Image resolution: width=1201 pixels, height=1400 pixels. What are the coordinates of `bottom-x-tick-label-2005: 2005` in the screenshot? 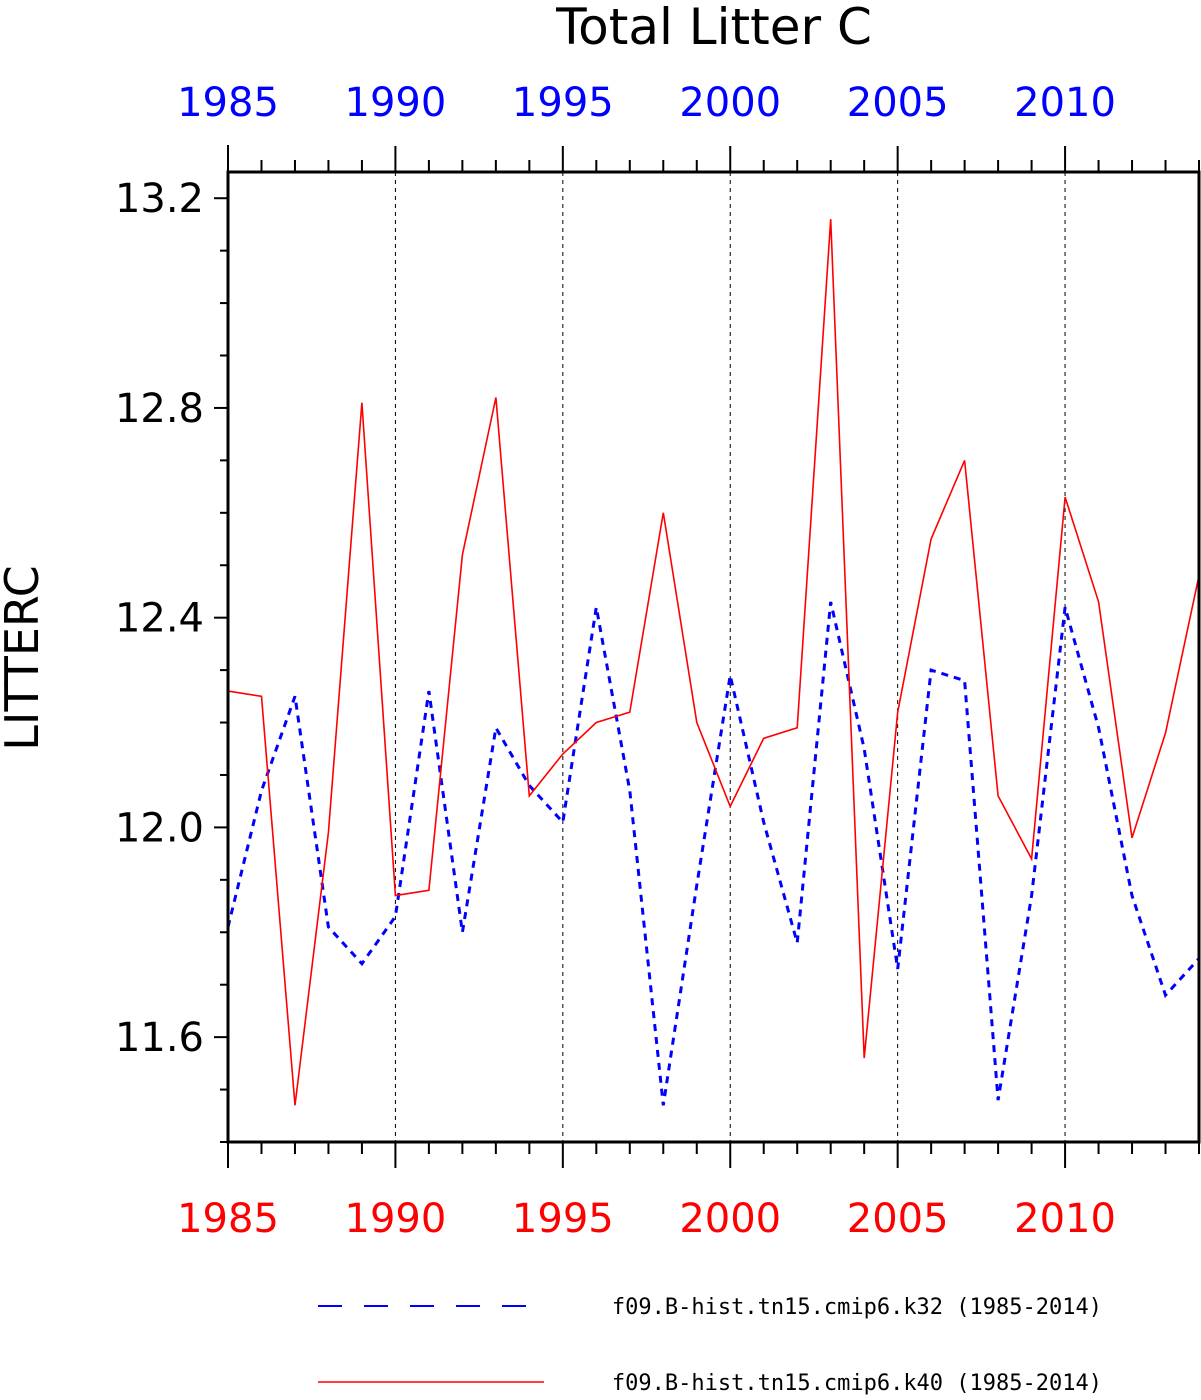 It's located at (898, 1219).